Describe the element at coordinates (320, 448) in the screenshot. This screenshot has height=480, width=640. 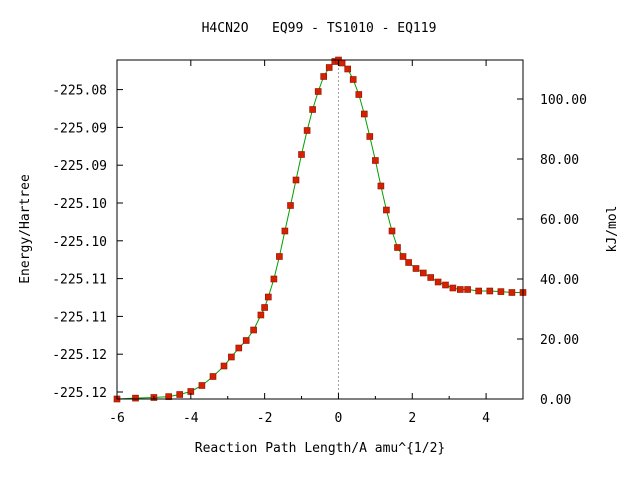
I see `x-axis-label: Reaction Path Length/A amu^{1/2}` at that location.